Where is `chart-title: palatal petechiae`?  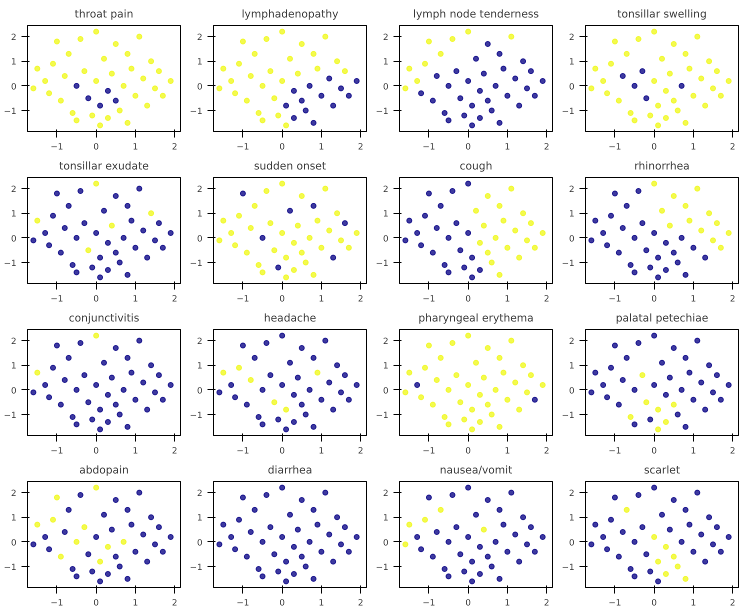
chart-title: palatal petechiae is located at coordinates (662, 318).